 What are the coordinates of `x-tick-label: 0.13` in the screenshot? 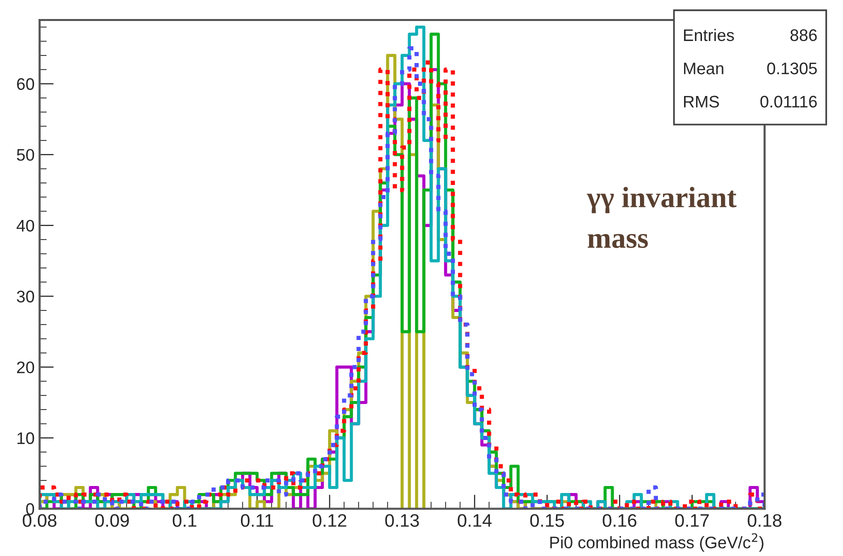 It's located at (402, 520).